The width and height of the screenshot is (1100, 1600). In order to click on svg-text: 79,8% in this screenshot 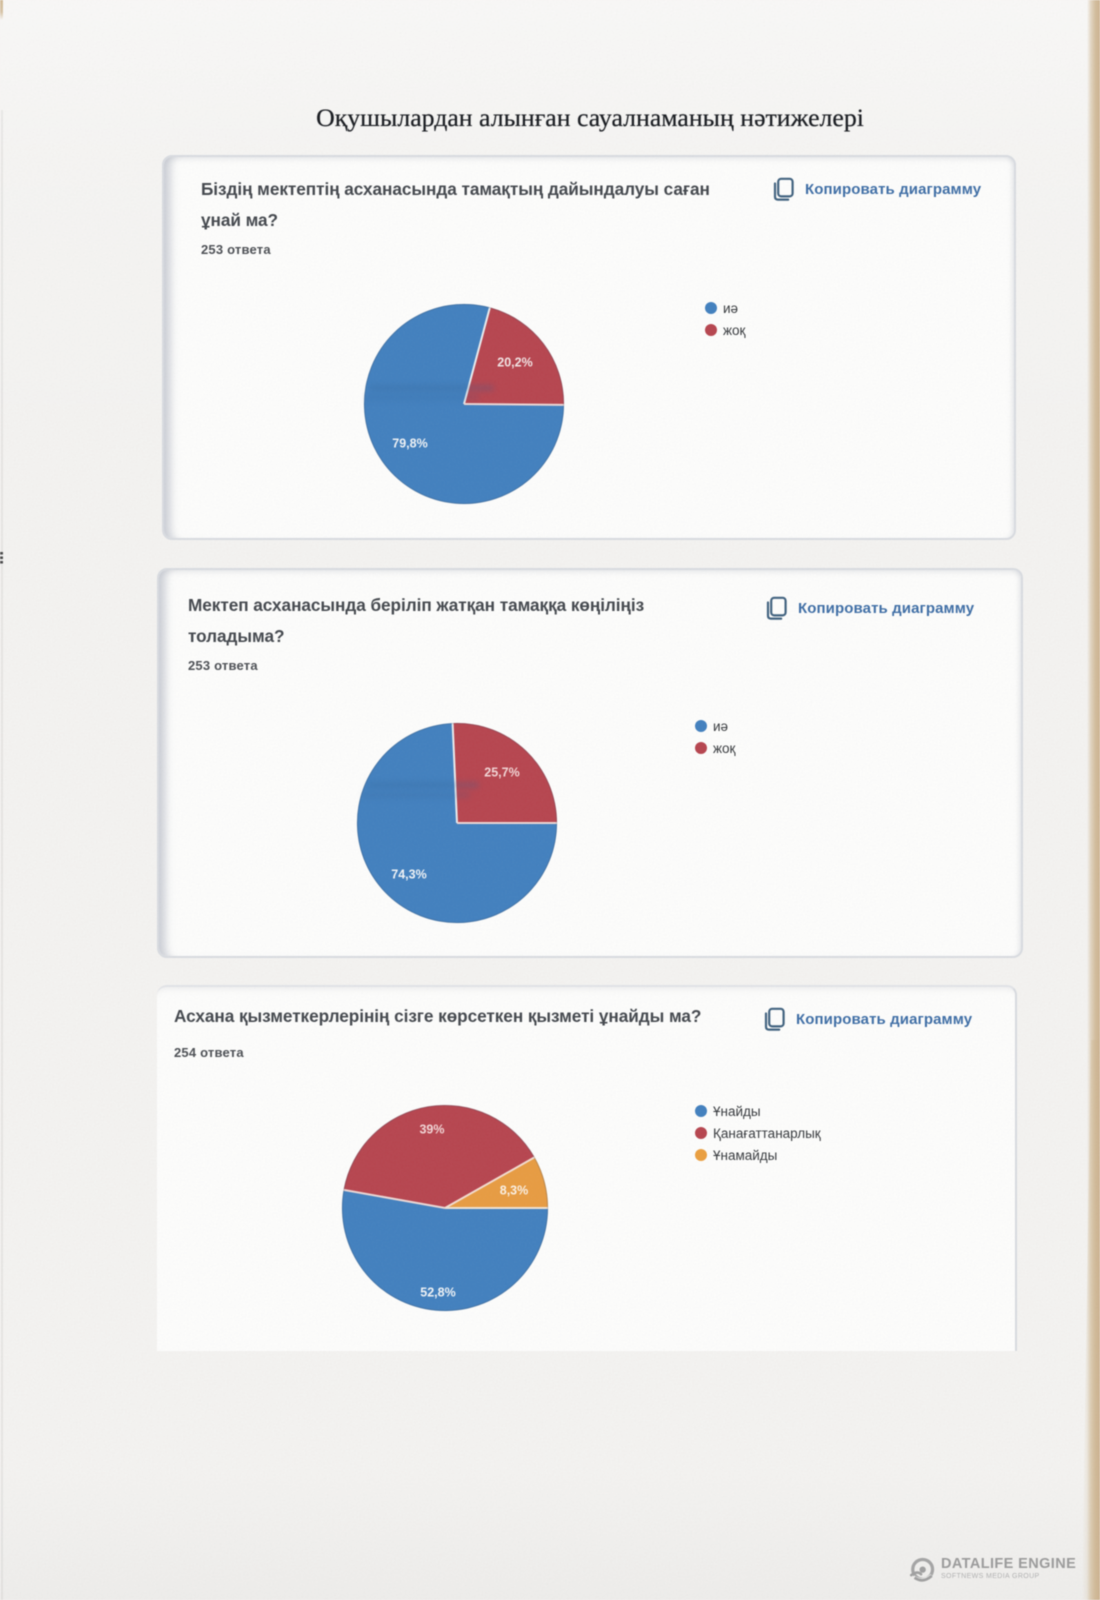, I will do `click(409, 444)`.